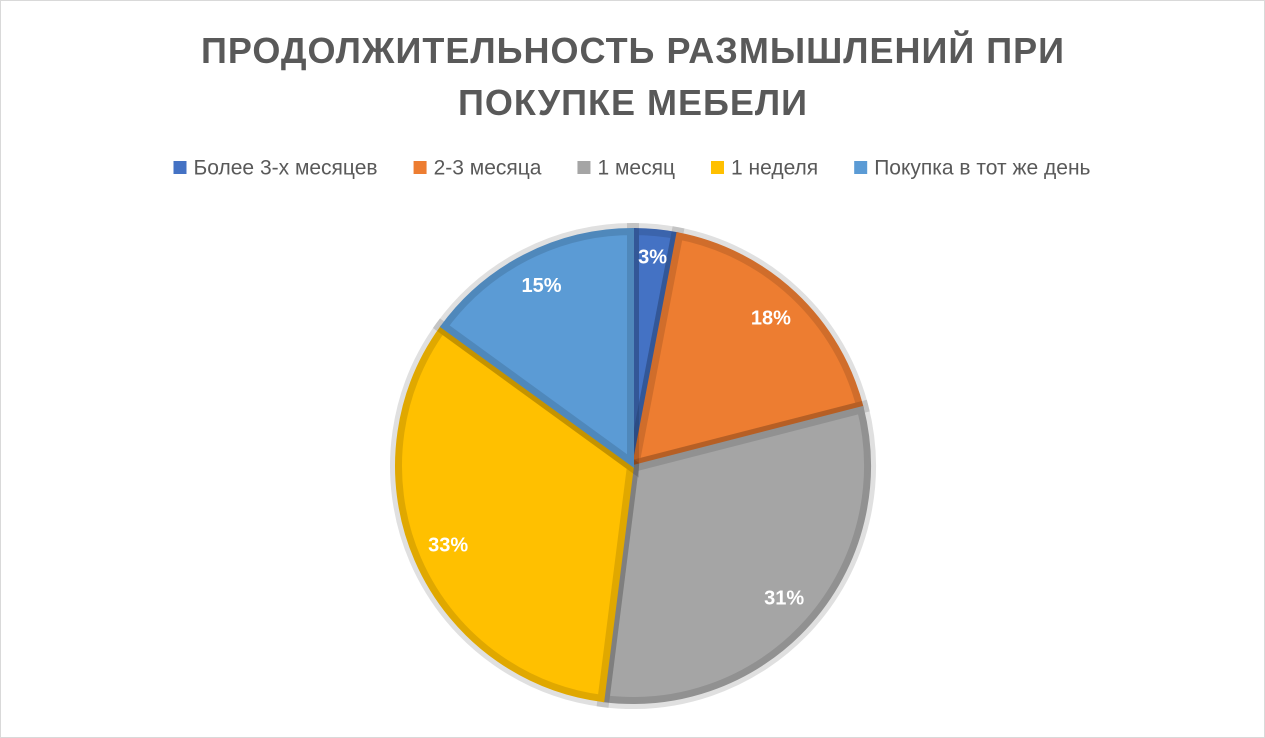 The width and height of the screenshot is (1265, 738). I want to click on value-label: 3%, so click(652, 258).